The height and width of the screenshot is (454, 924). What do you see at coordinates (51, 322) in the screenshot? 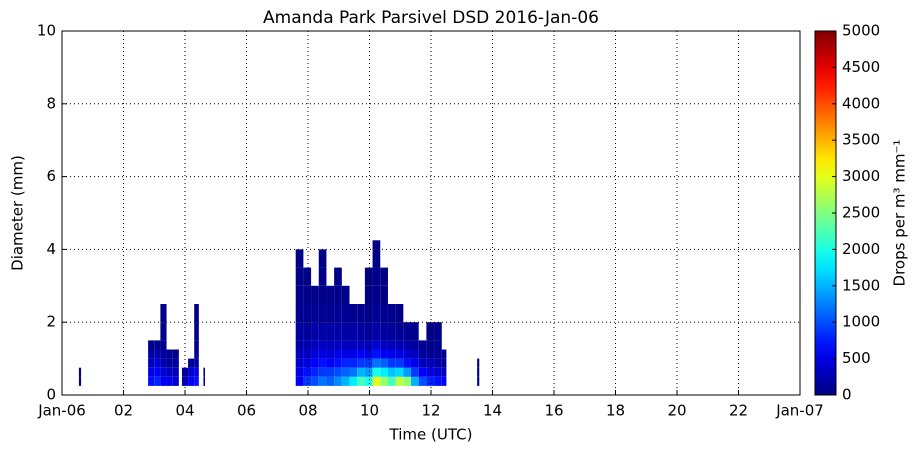
I see `y-tick-label: 2` at bounding box center [51, 322].